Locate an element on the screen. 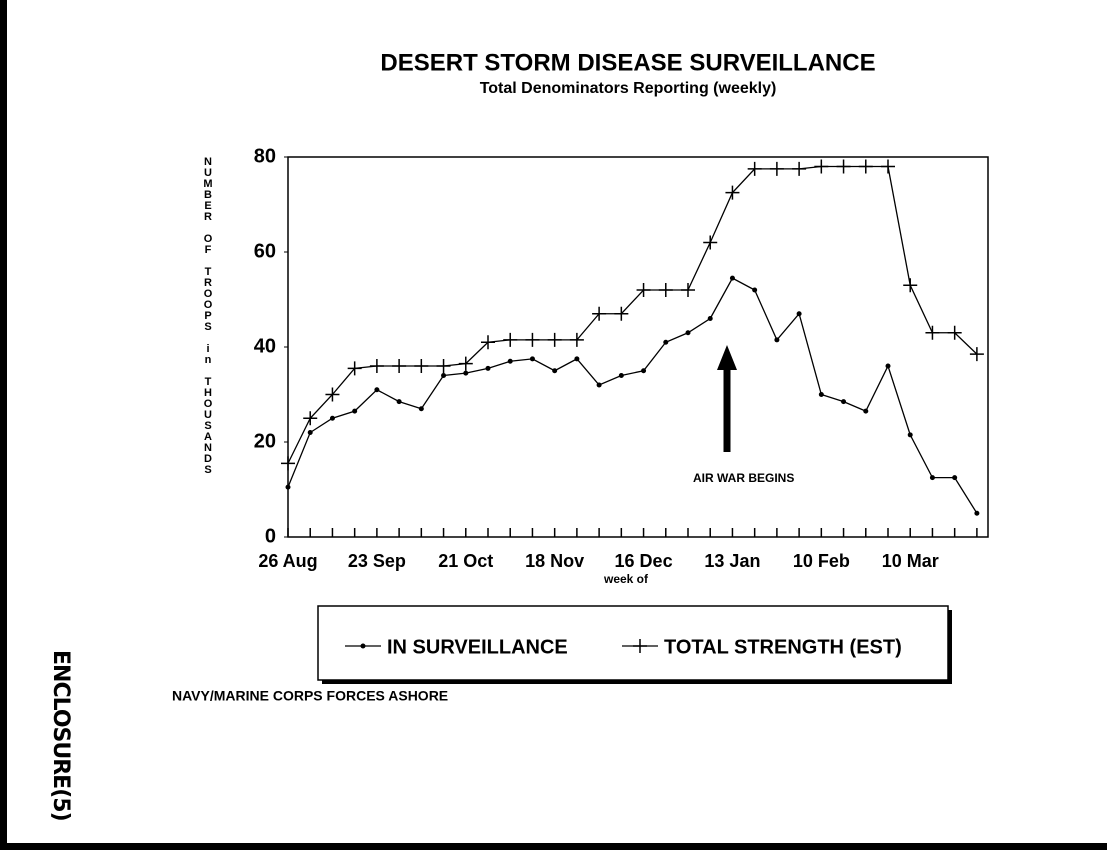  legend-box is located at coordinates (633, 643).